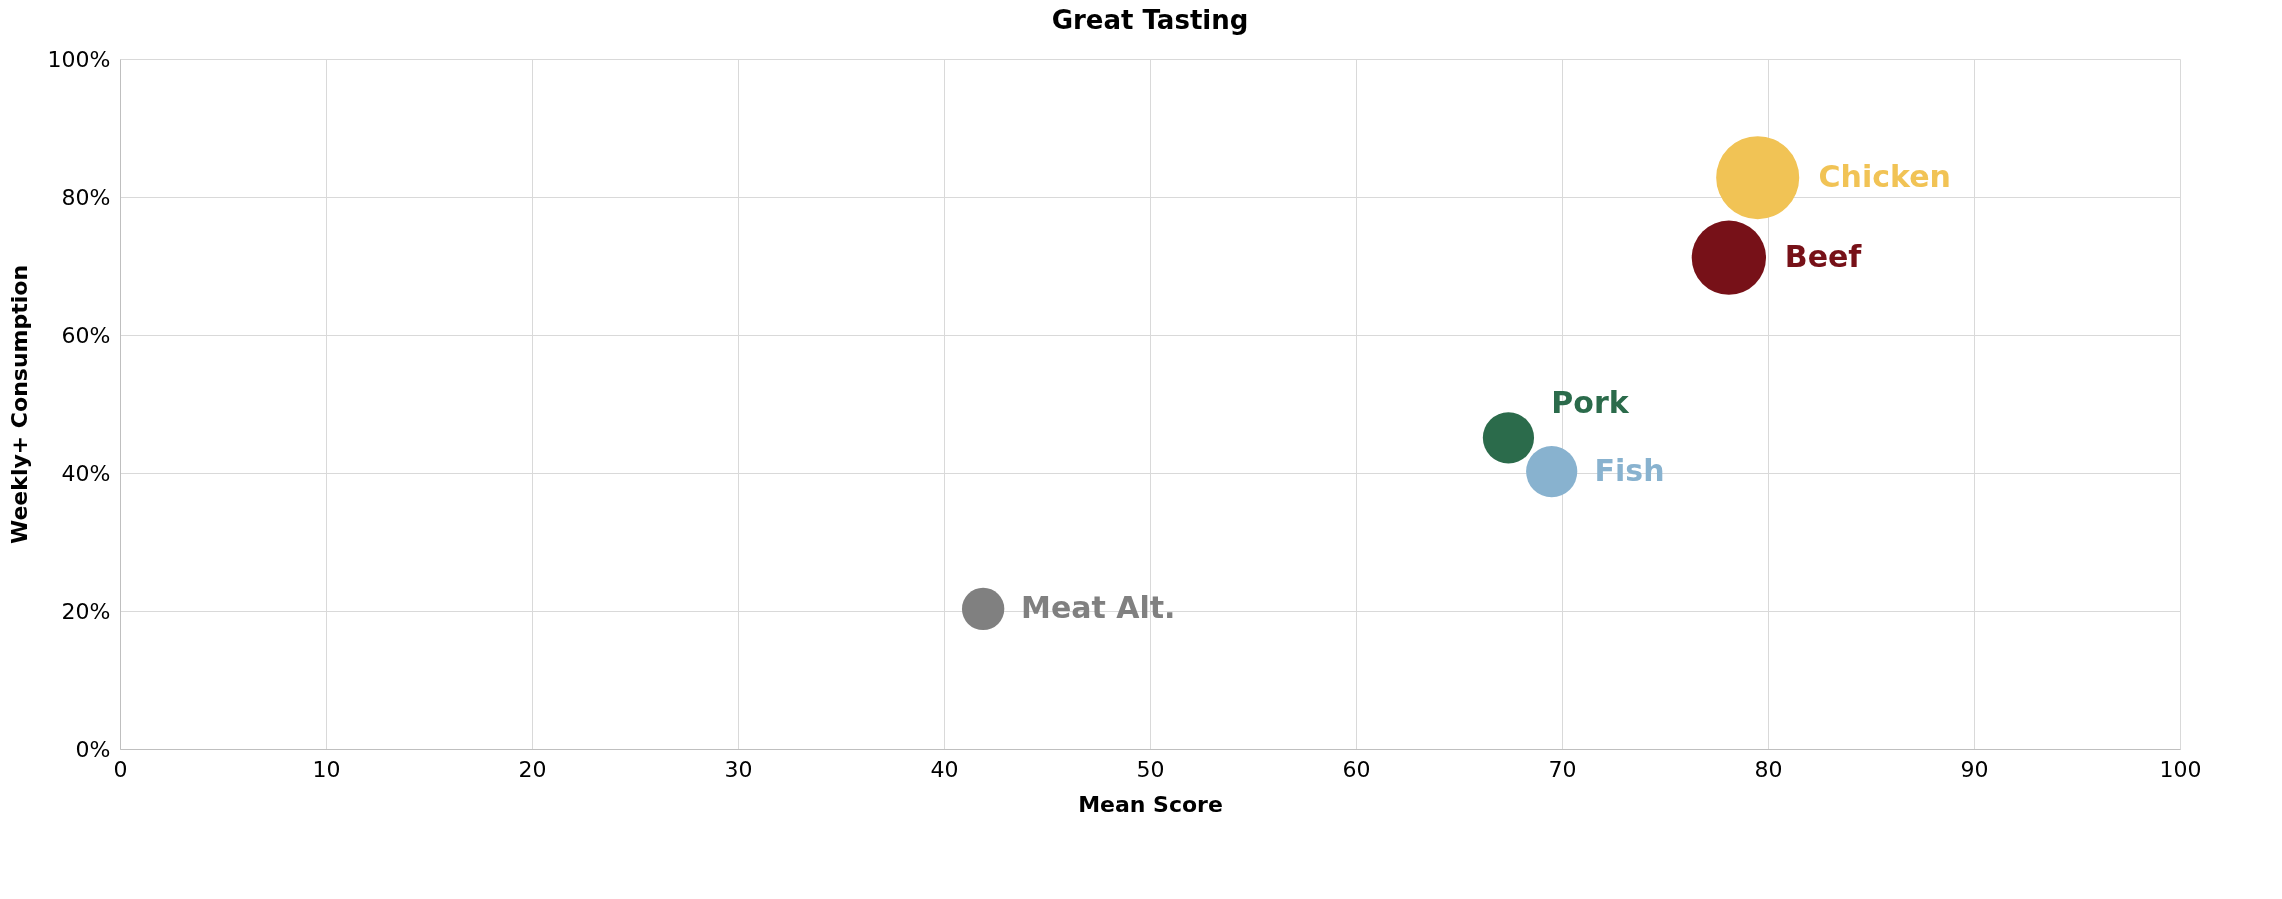  Describe the element at coordinates (1150, 804) in the screenshot. I see `x-axis-title: Mean Score` at that location.